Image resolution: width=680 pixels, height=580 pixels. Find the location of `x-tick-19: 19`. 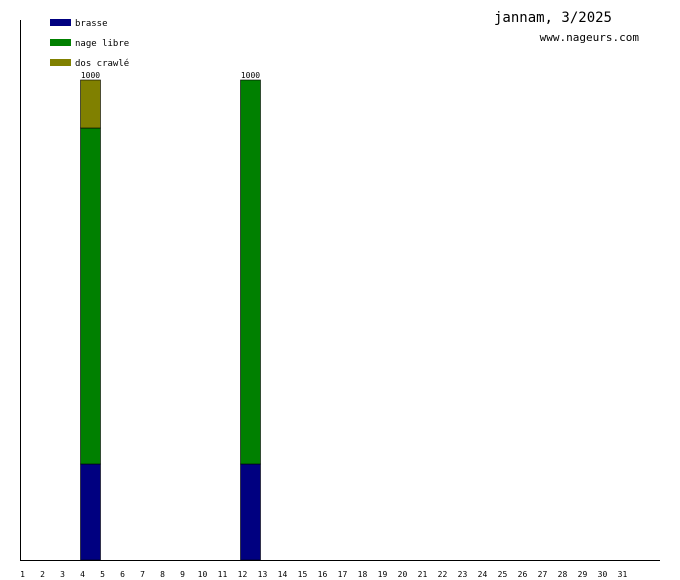

x-tick-19: 19 is located at coordinates (383, 574).